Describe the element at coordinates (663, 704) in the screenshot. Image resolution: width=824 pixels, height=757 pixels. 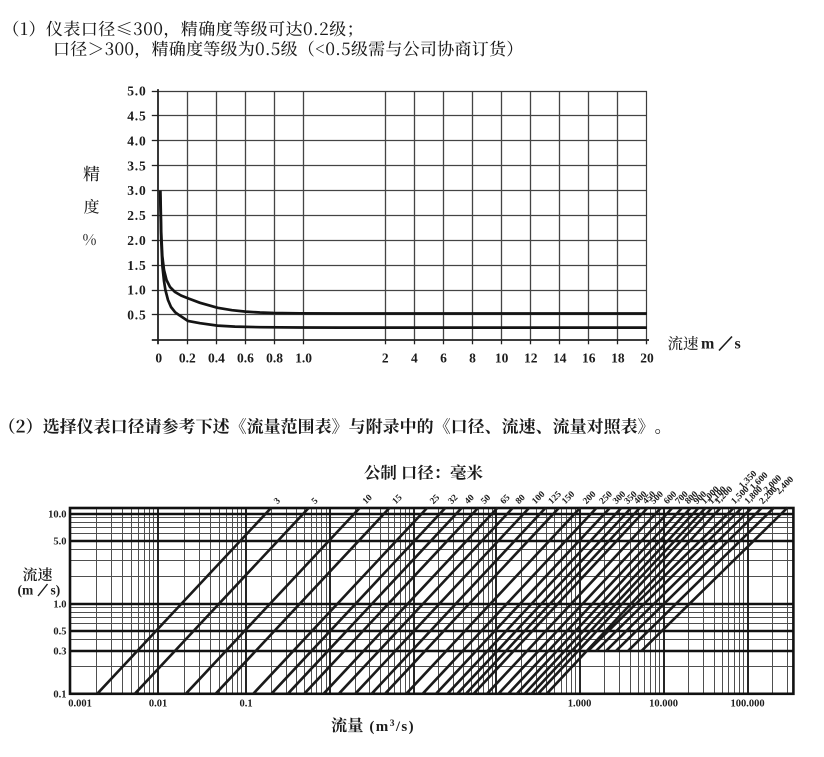
I see `svg-text: 10.000` at that location.